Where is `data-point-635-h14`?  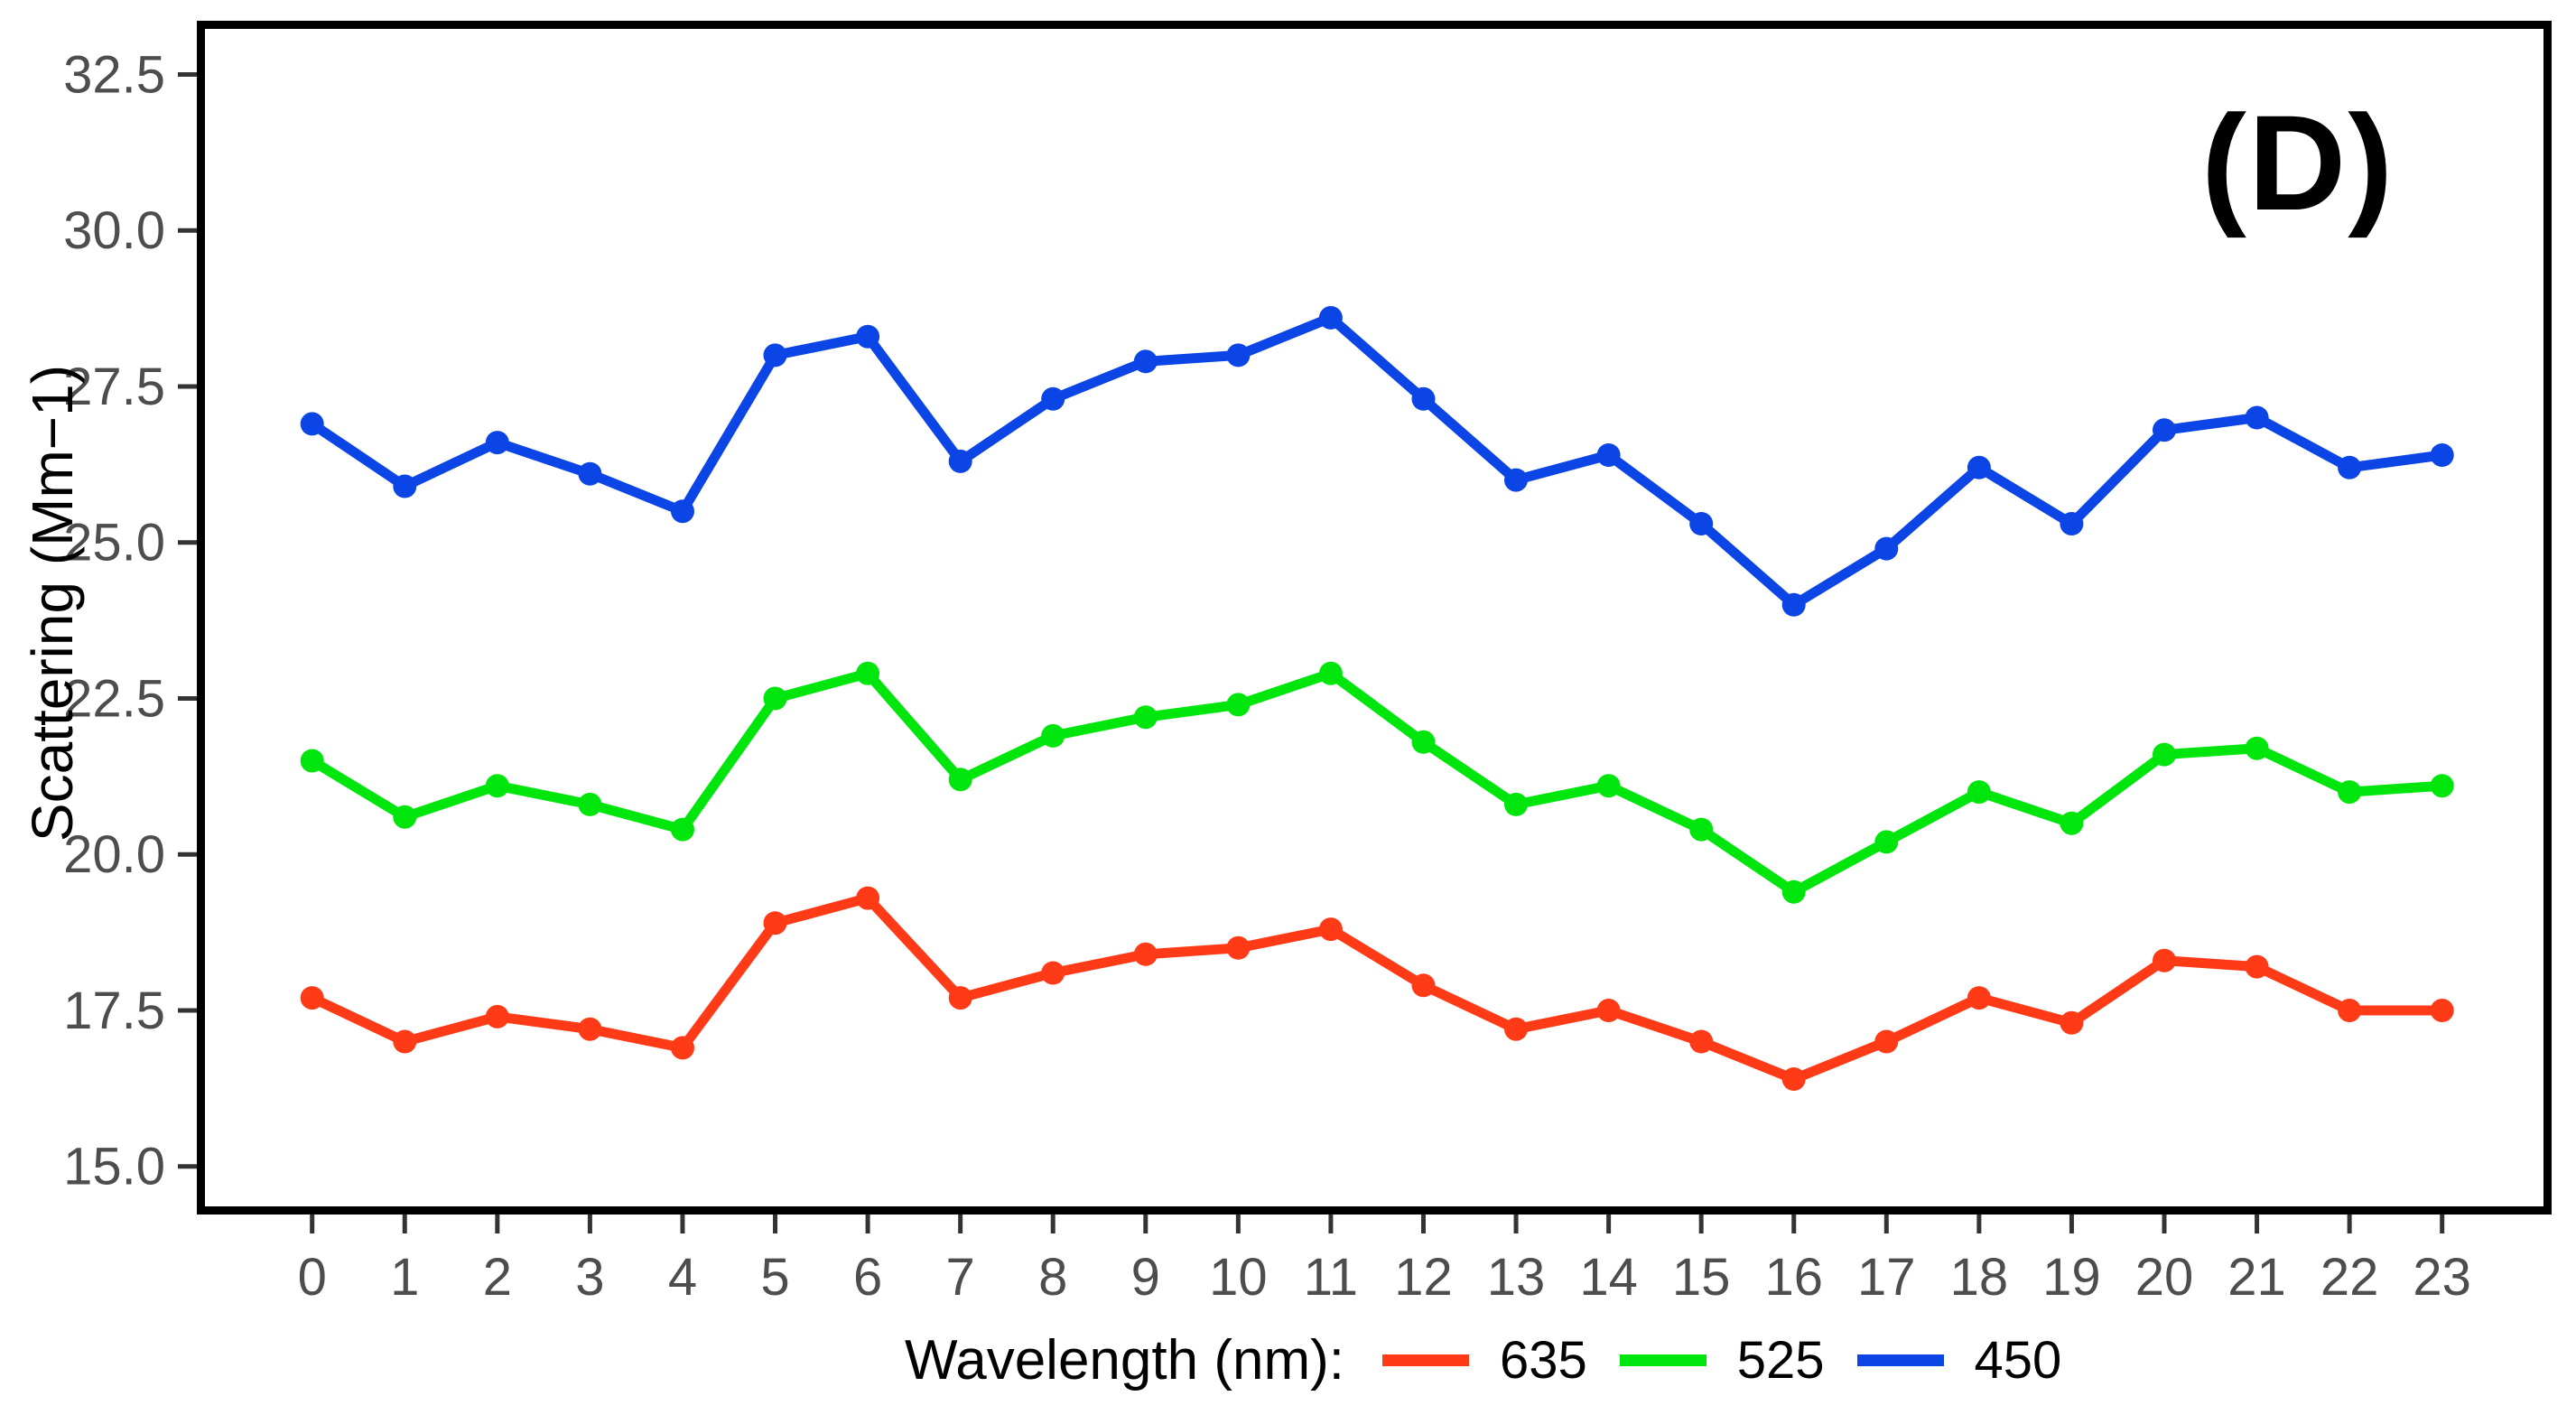
data-point-635-h14 is located at coordinates (1608, 1010).